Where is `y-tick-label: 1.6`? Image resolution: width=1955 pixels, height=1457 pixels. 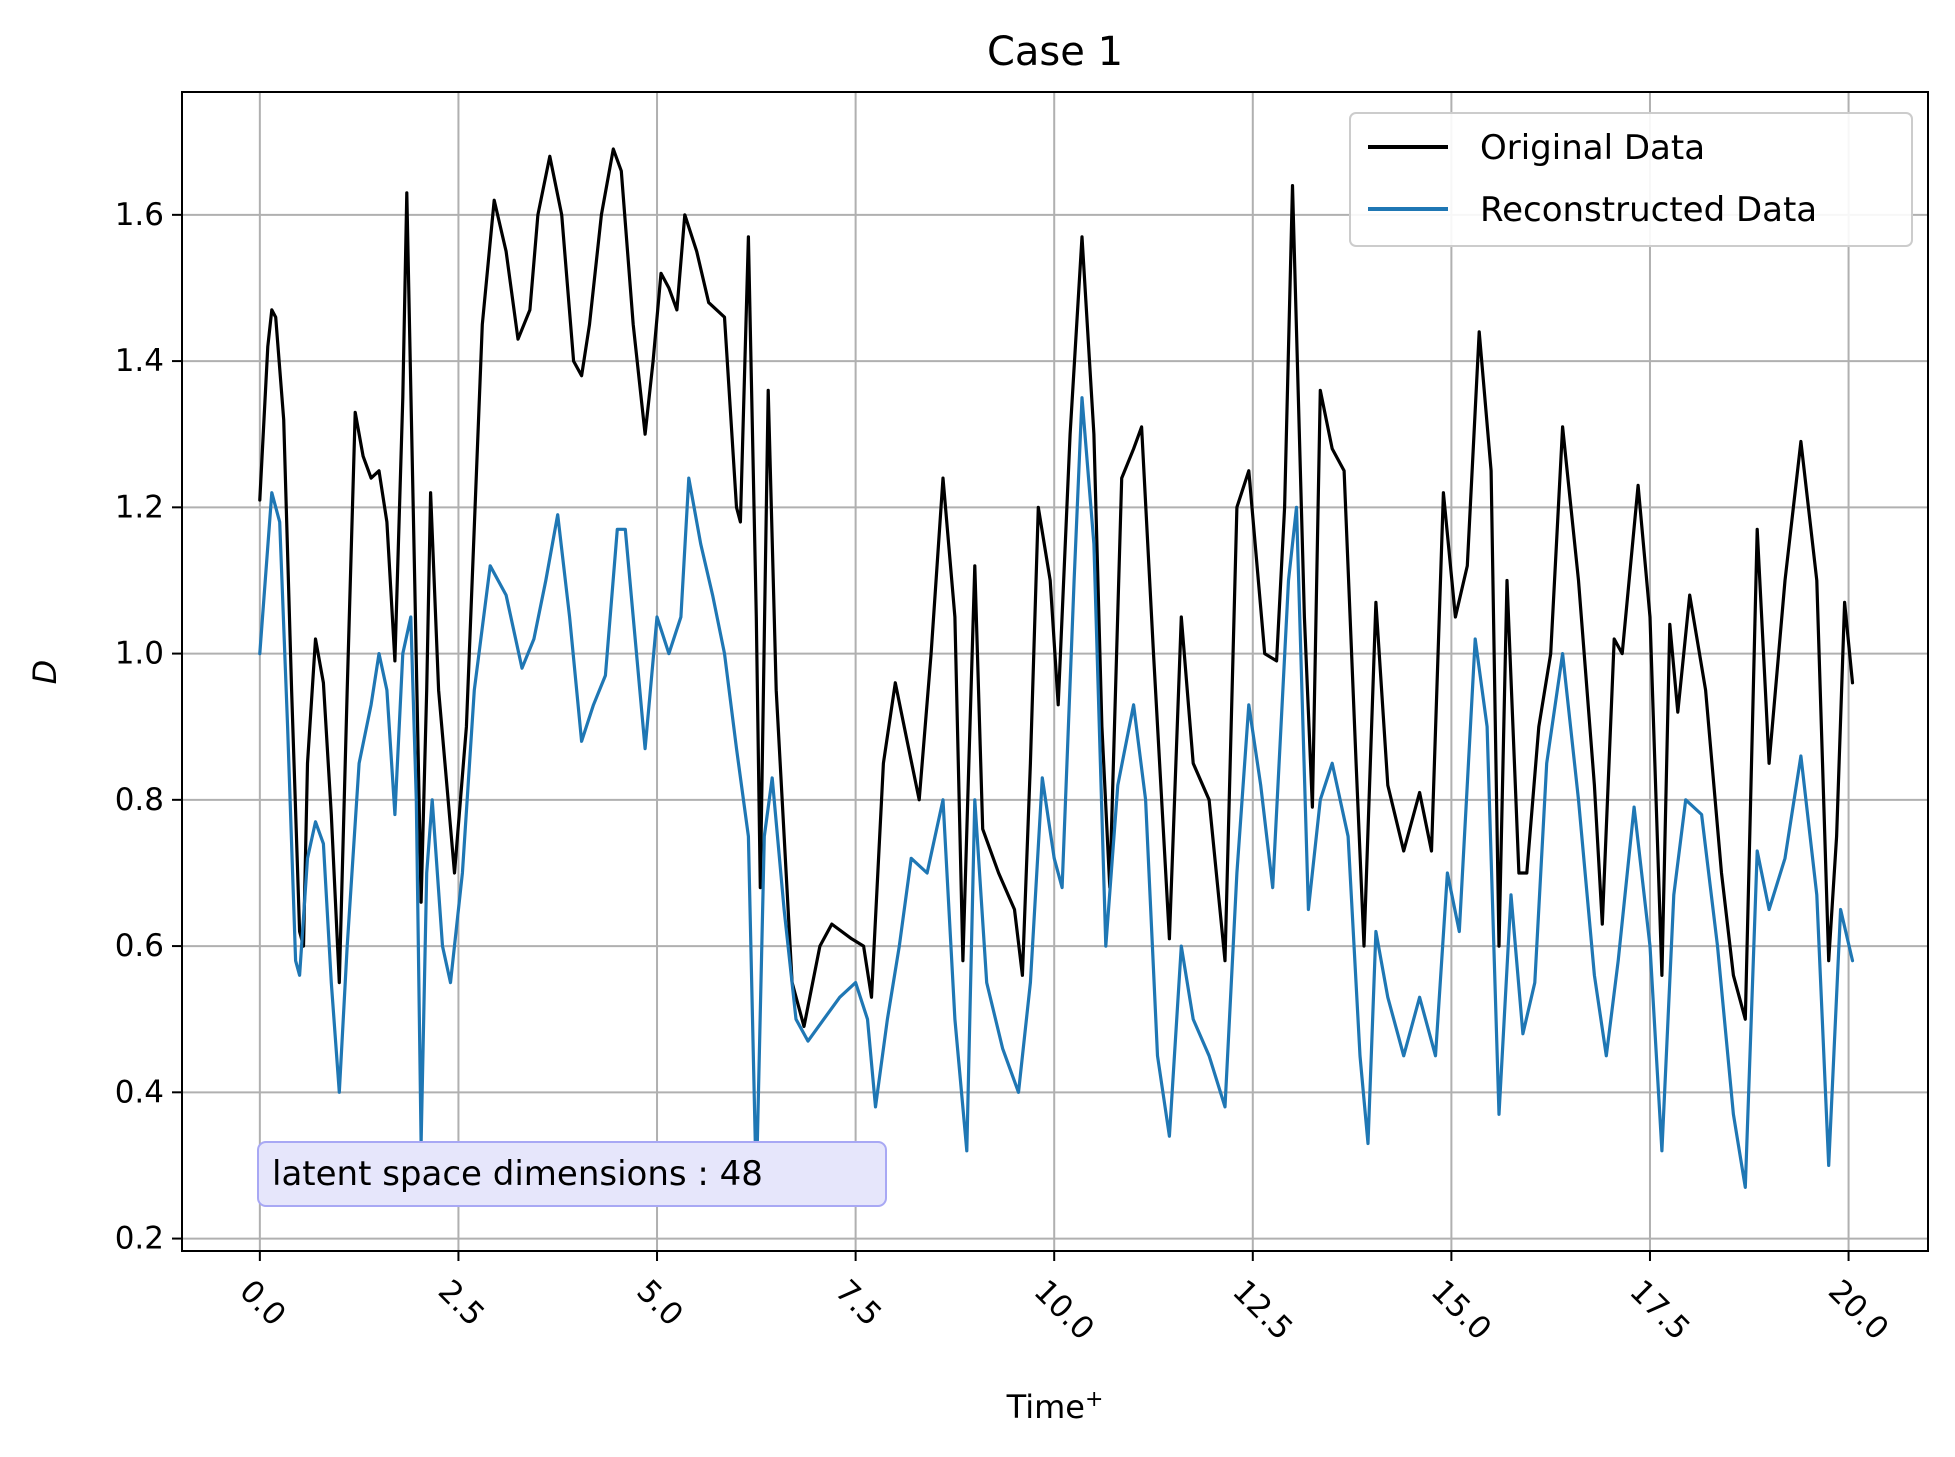
y-tick-label: 1.6 is located at coordinates (139, 215).